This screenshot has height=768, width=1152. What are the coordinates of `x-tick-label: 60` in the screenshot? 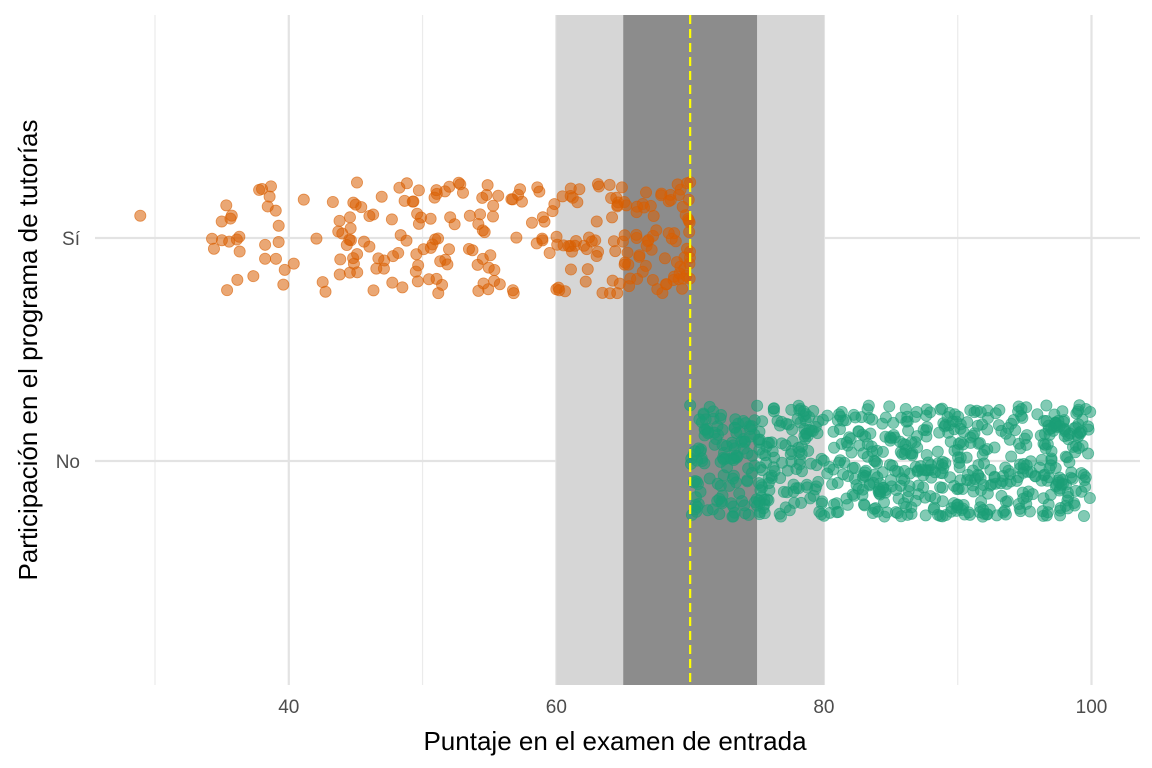 It's located at (556, 707).